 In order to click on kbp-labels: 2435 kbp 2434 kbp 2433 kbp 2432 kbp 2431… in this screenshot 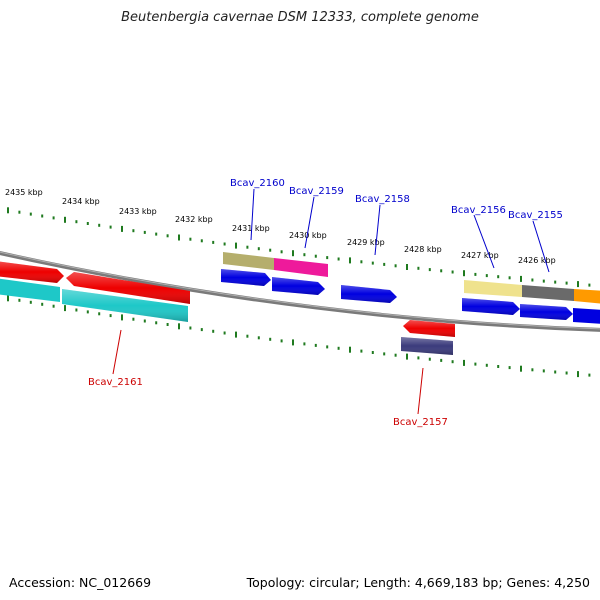, I will do `click(280, 226)`.